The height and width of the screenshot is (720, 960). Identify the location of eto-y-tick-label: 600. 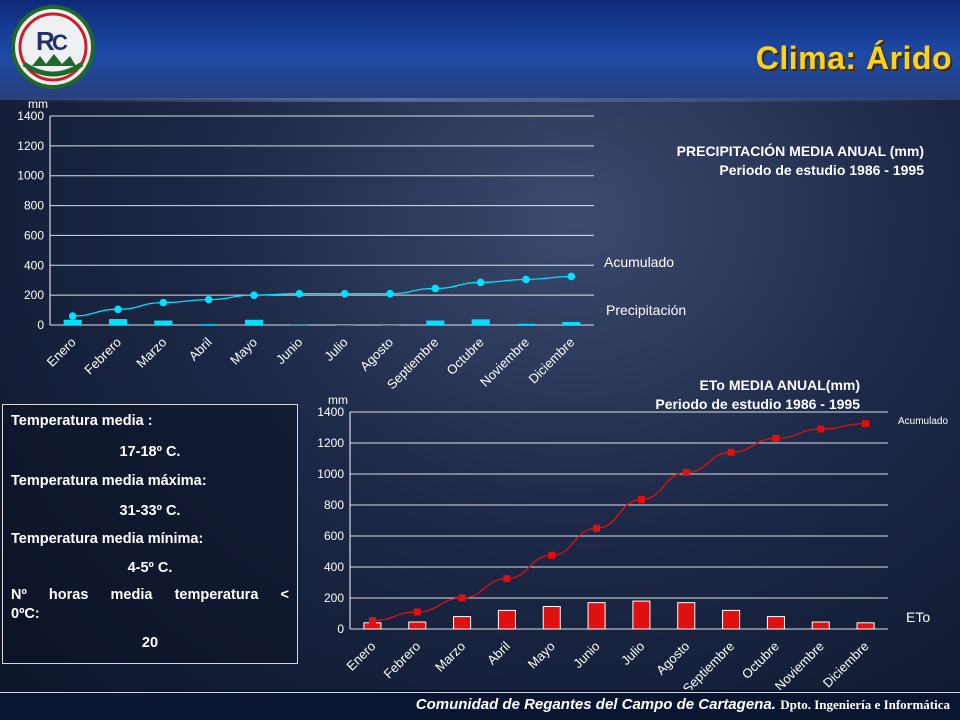
(334, 536).